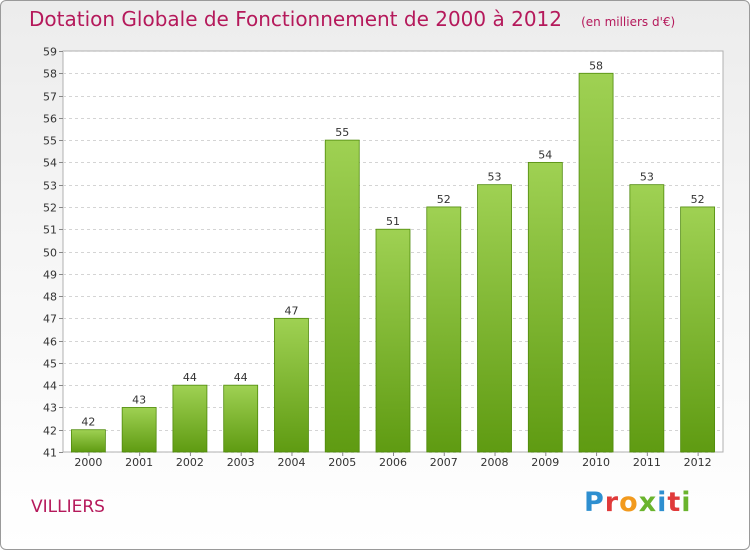 The image size is (750, 550). What do you see at coordinates (50, 52) in the screenshot?
I see `y-tick-label: 59` at bounding box center [50, 52].